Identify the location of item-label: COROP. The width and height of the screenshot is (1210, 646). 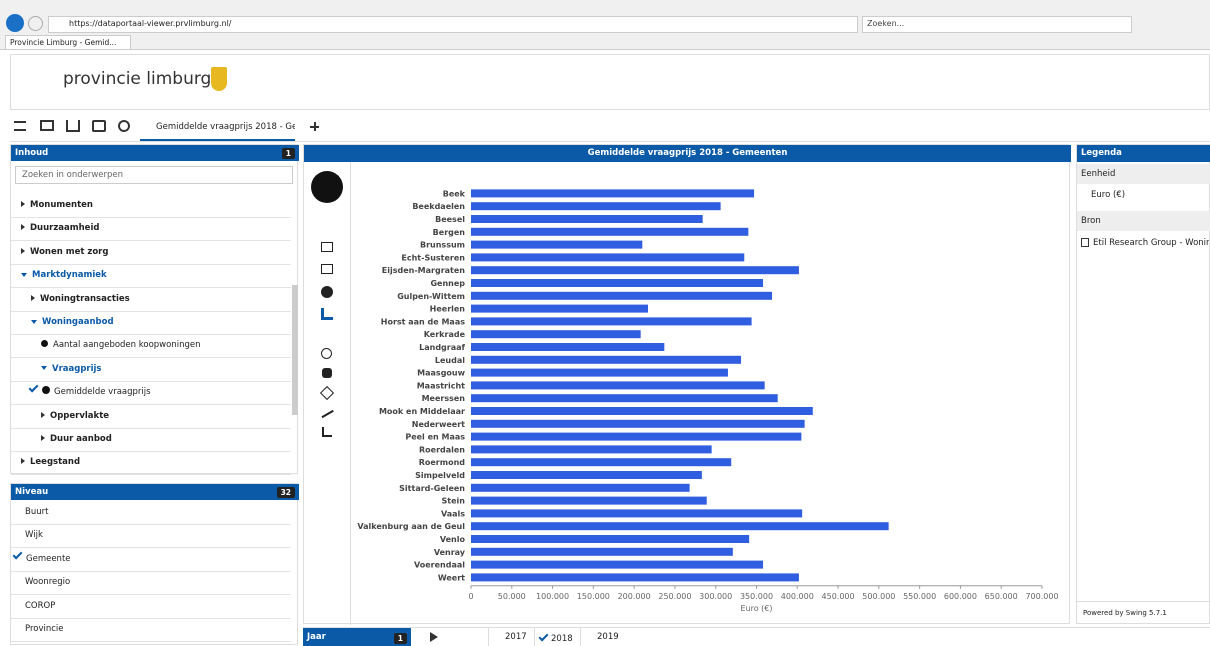
(40, 605).